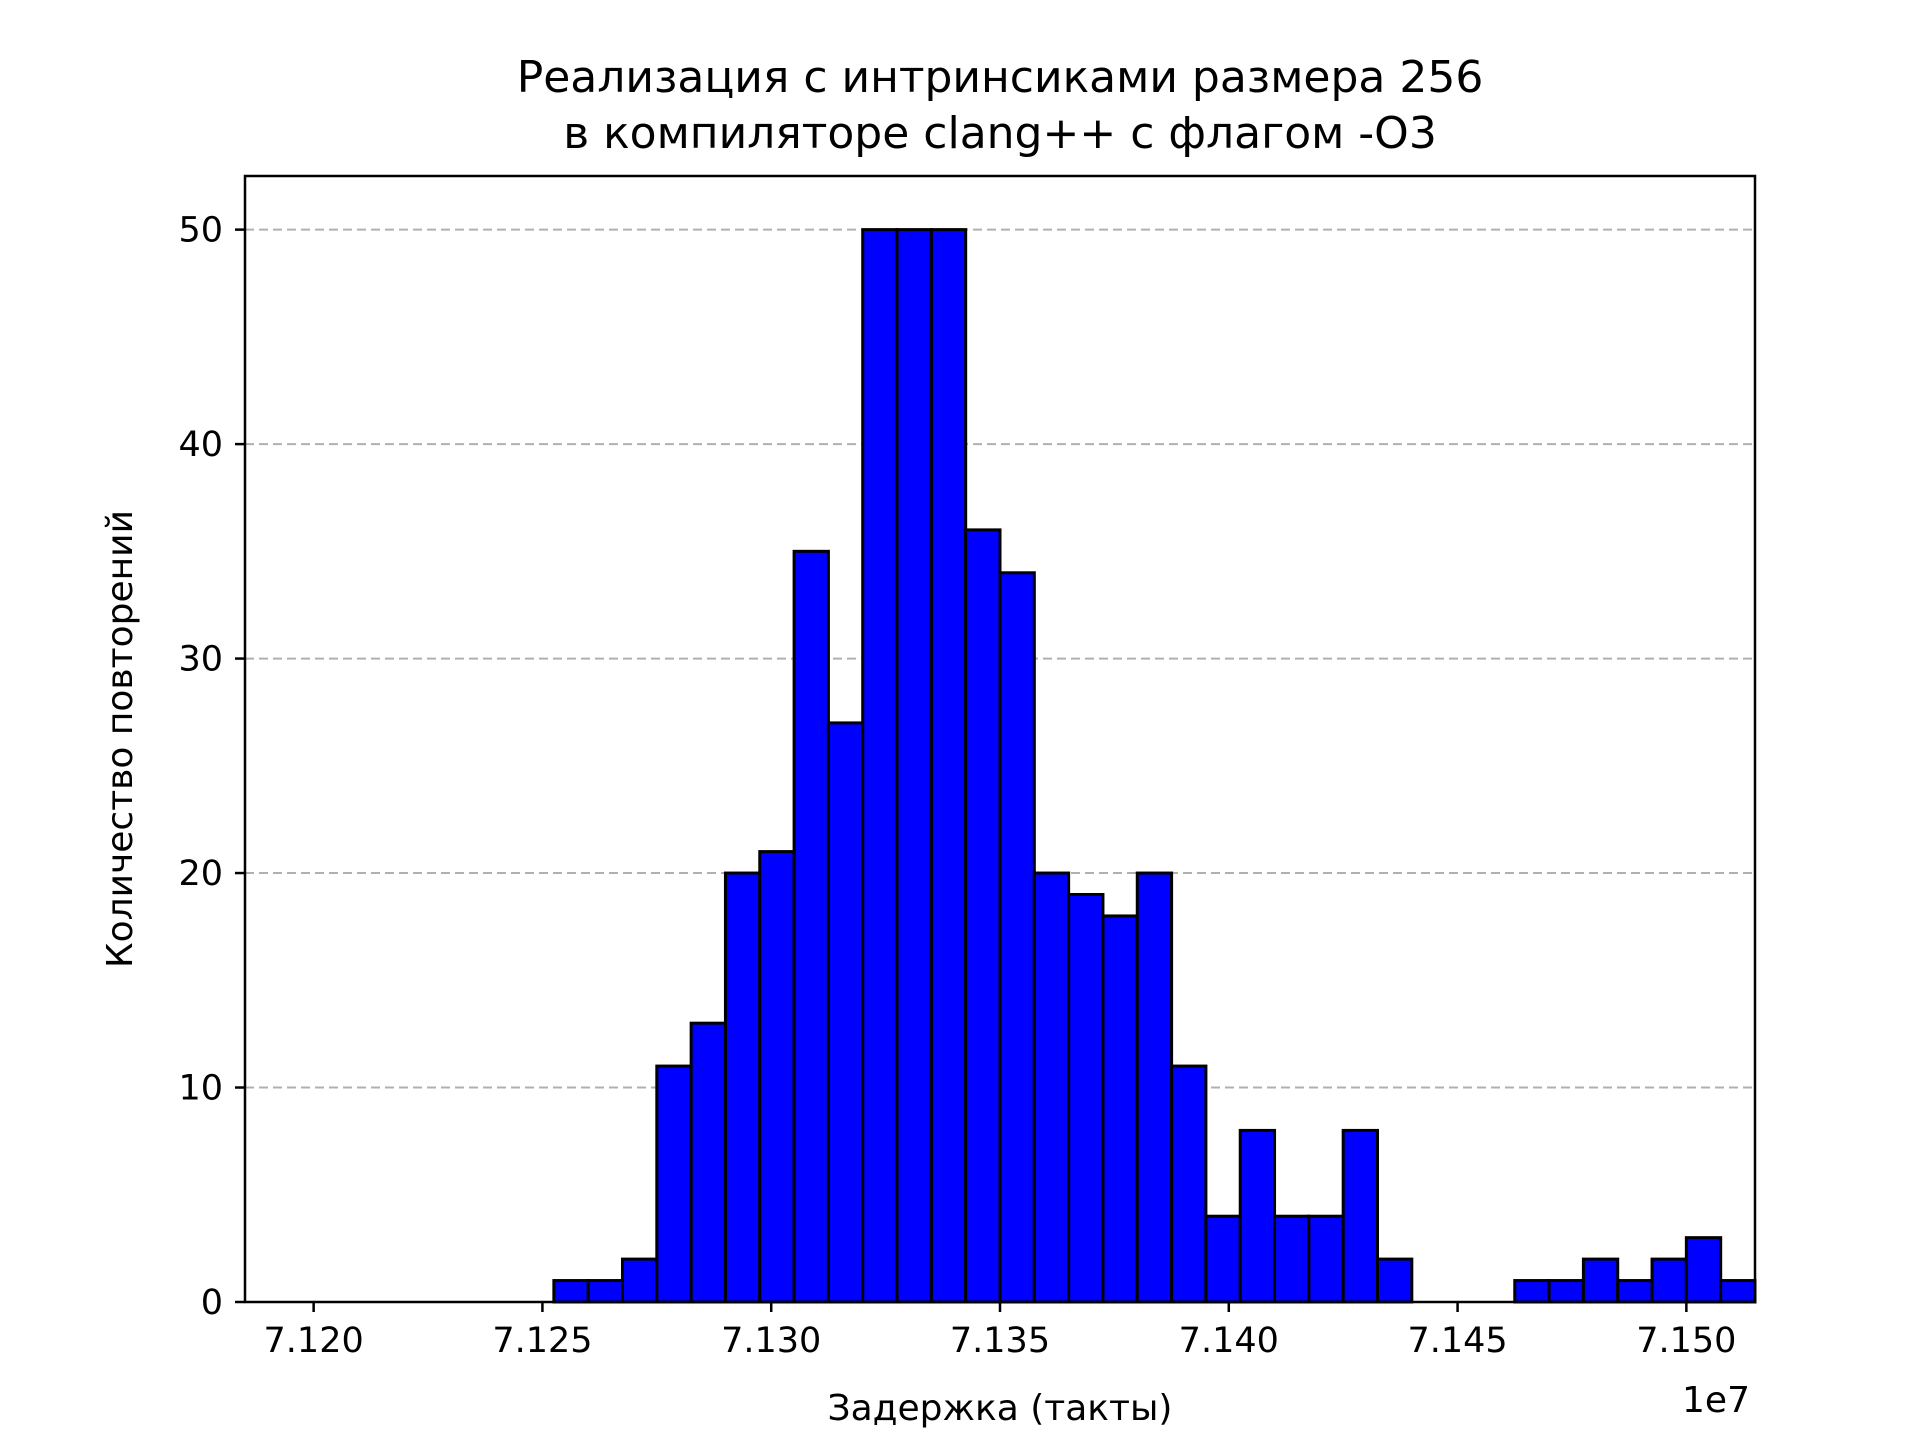  Describe the element at coordinates (200, 445) in the screenshot. I see `y-tick-label: 40` at that location.